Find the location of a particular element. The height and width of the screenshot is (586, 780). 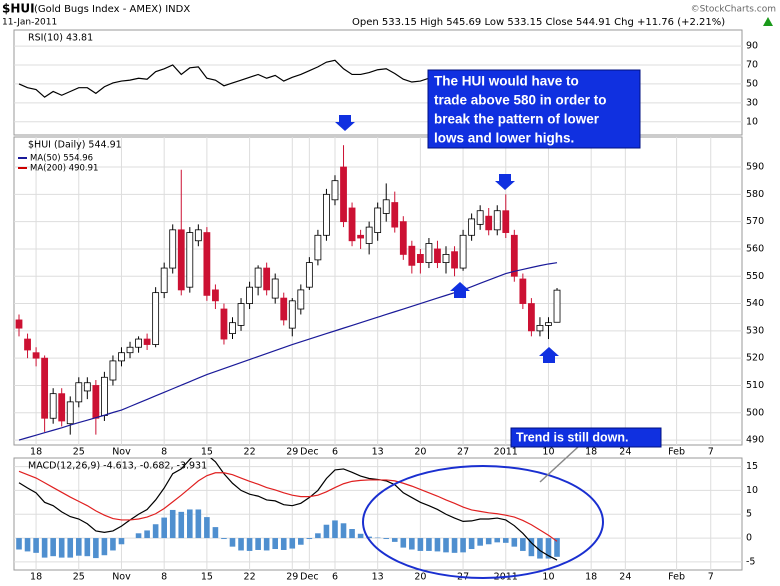

y-tick-label: 0 is located at coordinates (749, 538).